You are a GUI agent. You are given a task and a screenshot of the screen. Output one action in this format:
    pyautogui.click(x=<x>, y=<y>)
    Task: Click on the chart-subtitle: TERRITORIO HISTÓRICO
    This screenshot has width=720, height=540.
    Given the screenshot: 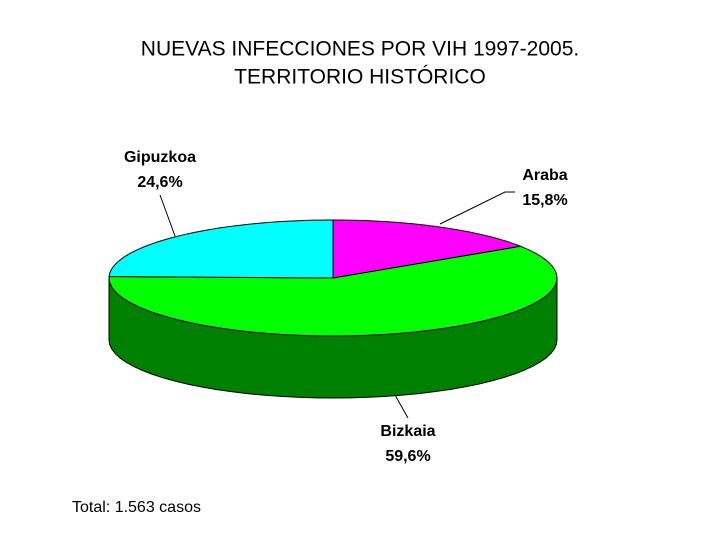 What is the action you would take?
    pyautogui.click(x=360, y=77)
    